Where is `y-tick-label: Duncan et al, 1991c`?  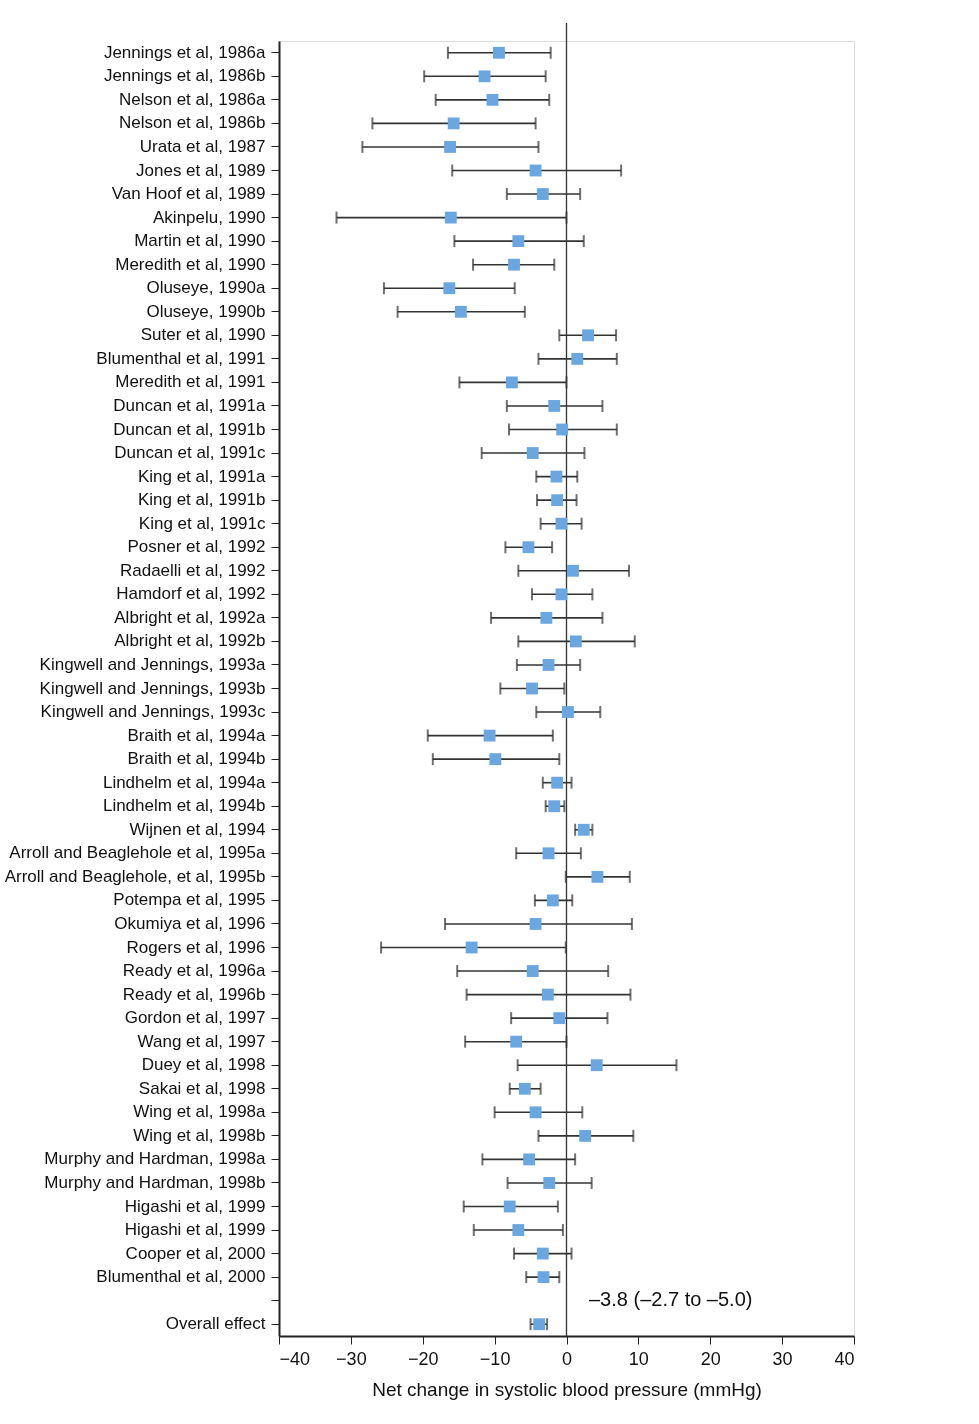 y-tick-label: Duncan et al, 1991c is located at coordinates (190, 453).